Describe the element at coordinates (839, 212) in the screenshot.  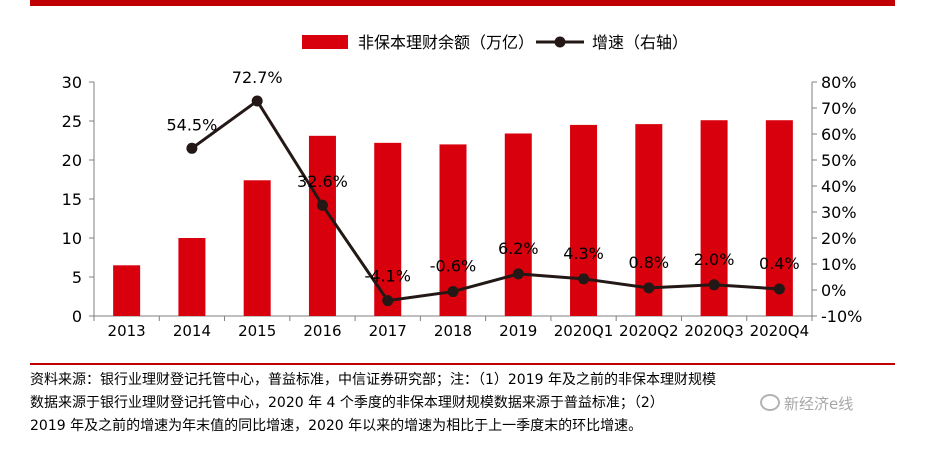
I see `right-tick-label: 30%` at that location.